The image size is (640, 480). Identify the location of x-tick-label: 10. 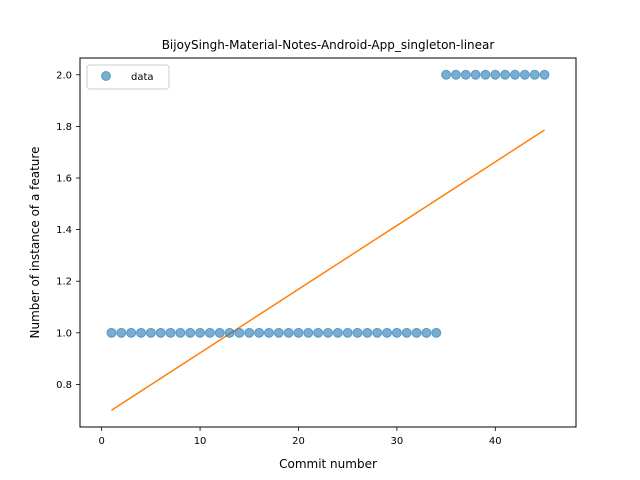
(200, 441).